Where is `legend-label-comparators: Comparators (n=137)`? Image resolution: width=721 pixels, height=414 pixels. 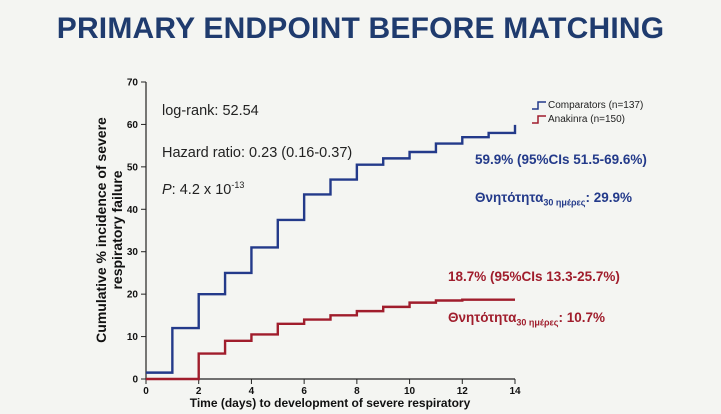 legend-label-comparators: Comparators (n=137) is located at coordinates (596, 105).